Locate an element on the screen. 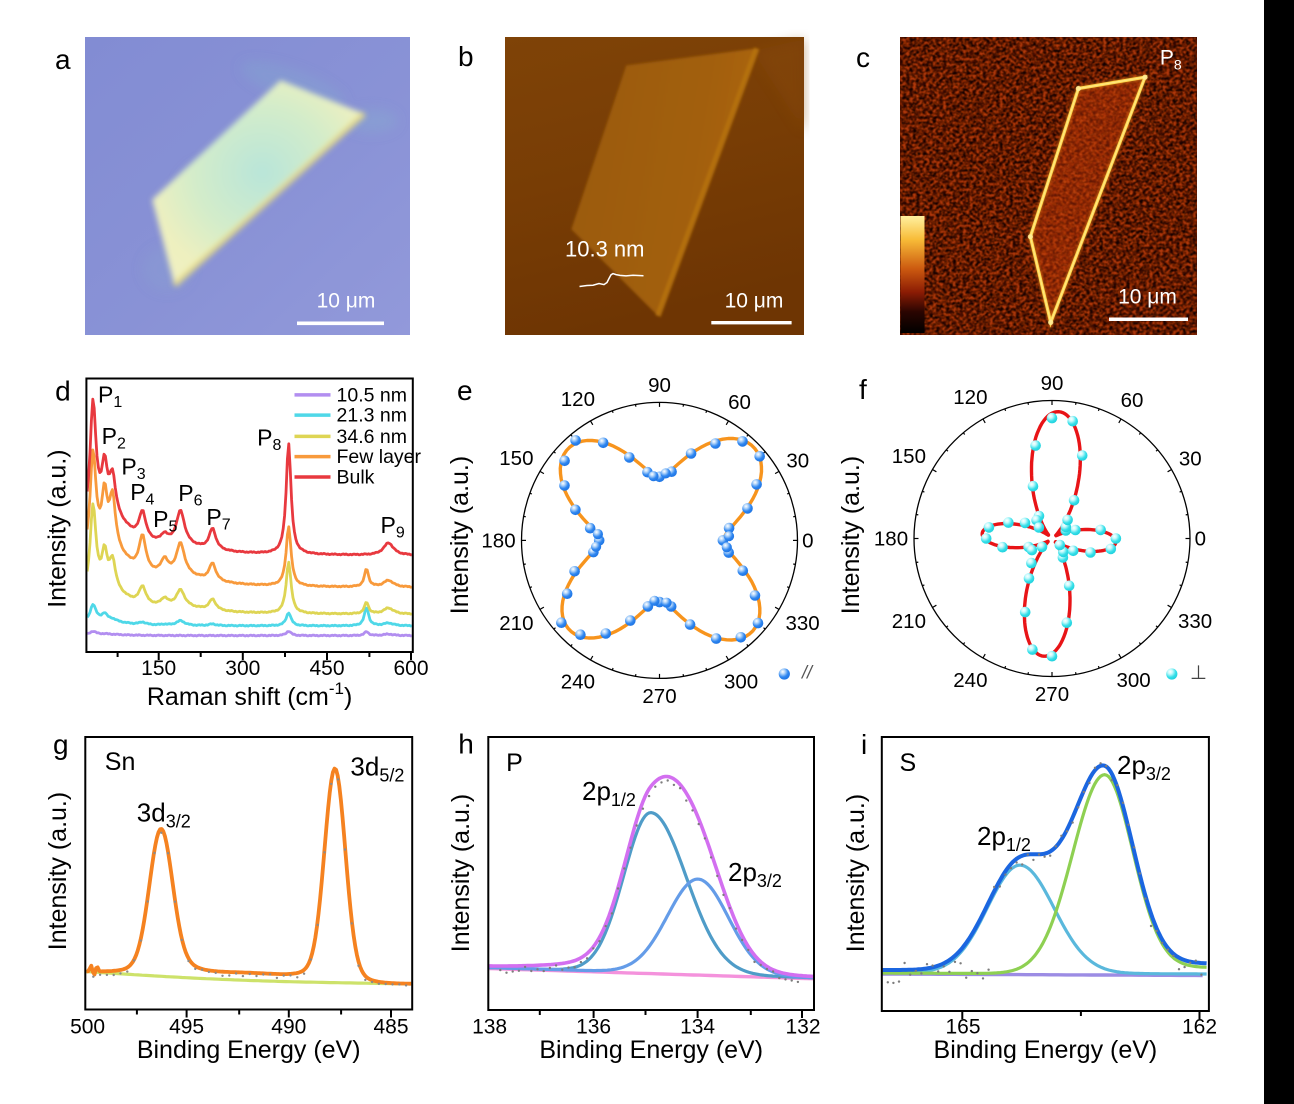  svg-text: 10.3 nm is located at coordinates (605, 249).